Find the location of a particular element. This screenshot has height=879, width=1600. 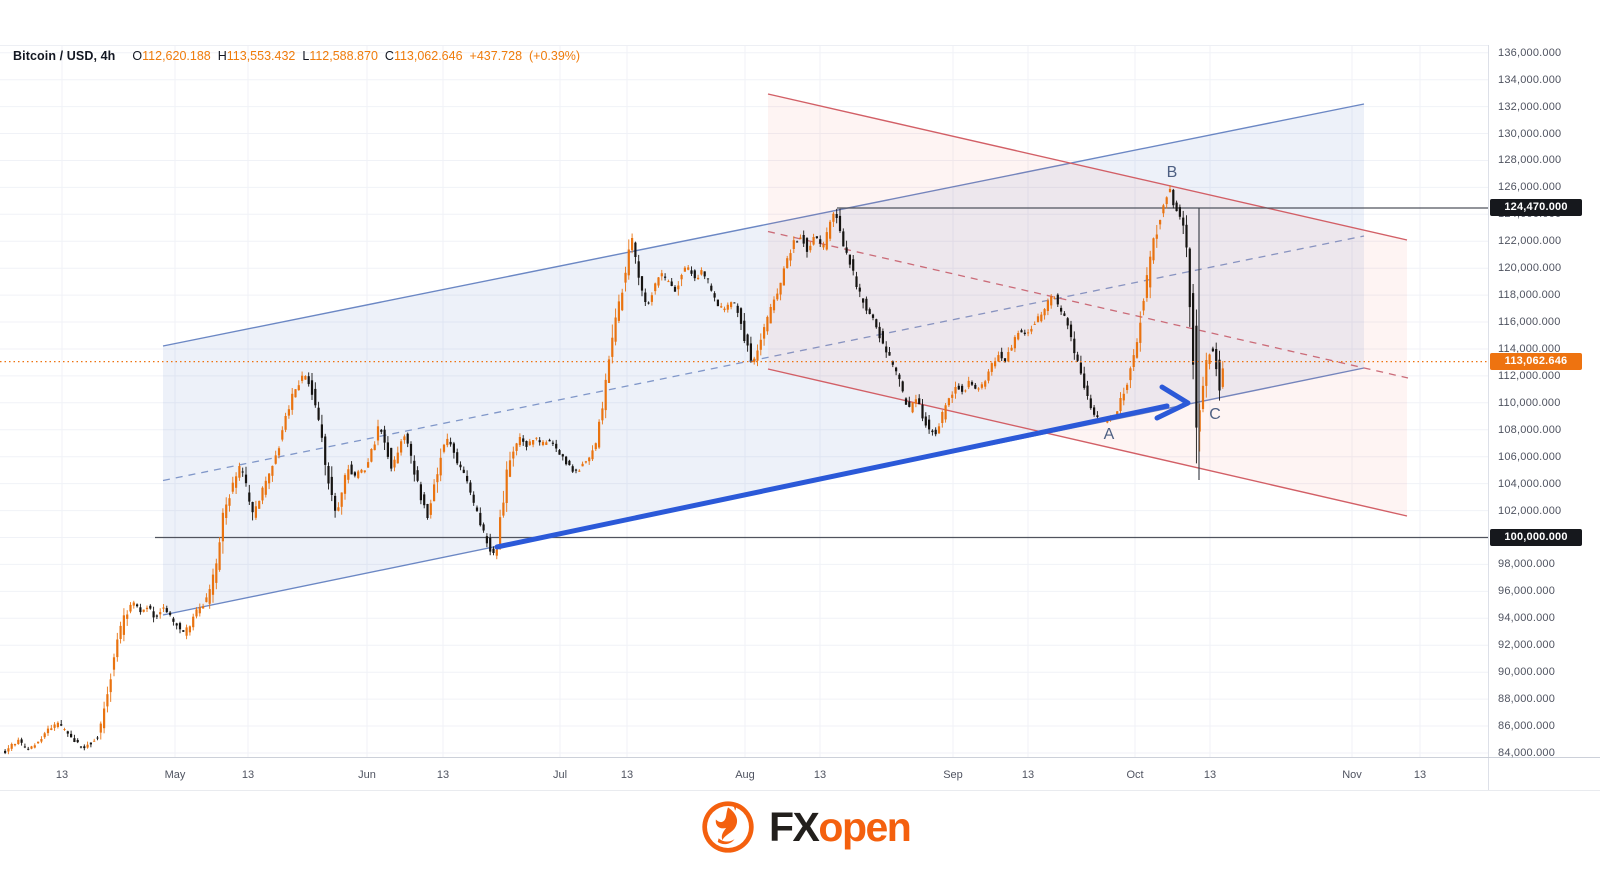

change-percent: (+0.39%) is located at coordinates (555, 56).